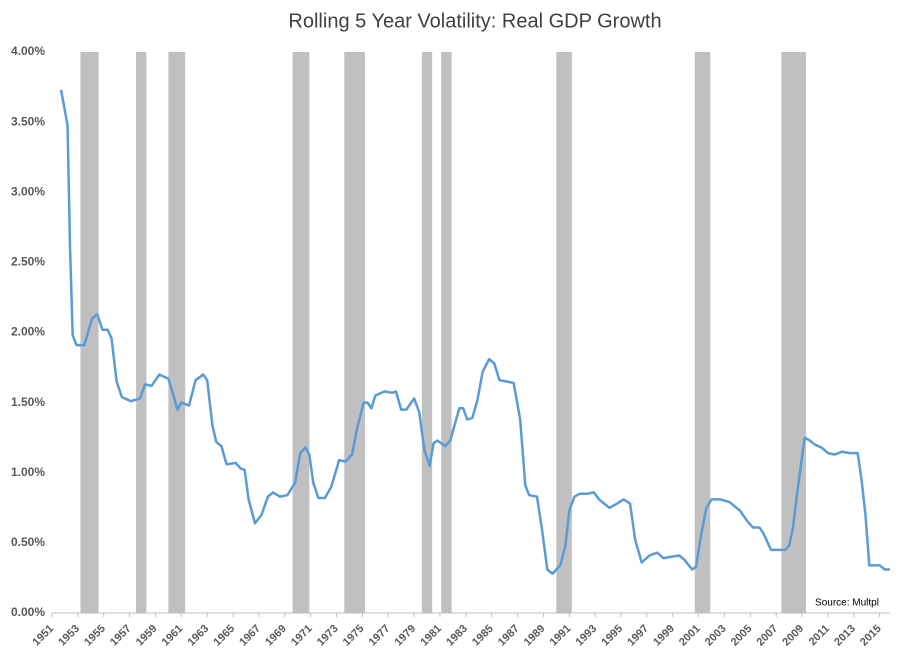 The height and width of the screenshot is (653, 901). Describe the element at coordinates (302, 636) in the screenshot. I see `x-tick-label: 1971` at that location.